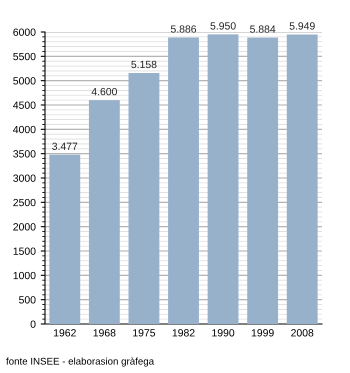 The image size is (350, 373). Describe the element at coordinates (183, 333) in the screenshot. I see `x-tick-label: 1982` at that location.